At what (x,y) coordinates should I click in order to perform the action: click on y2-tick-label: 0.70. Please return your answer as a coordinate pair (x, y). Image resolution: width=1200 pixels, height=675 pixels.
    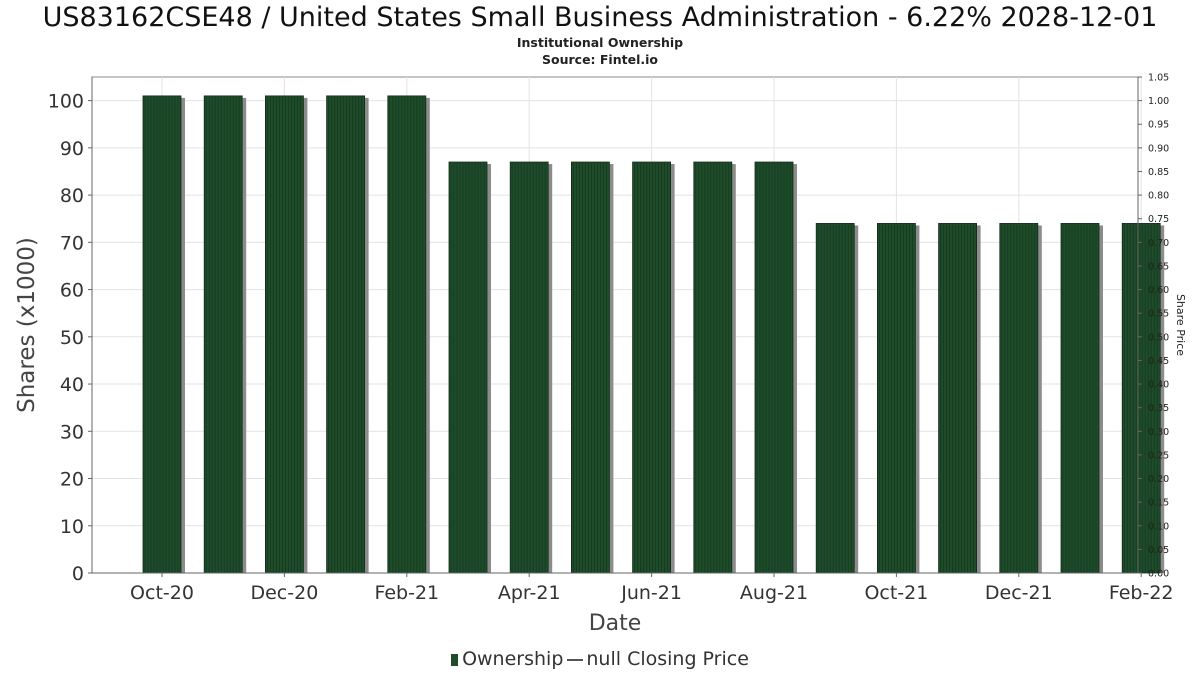
    Looking at the image, I should click on (1158, 243).